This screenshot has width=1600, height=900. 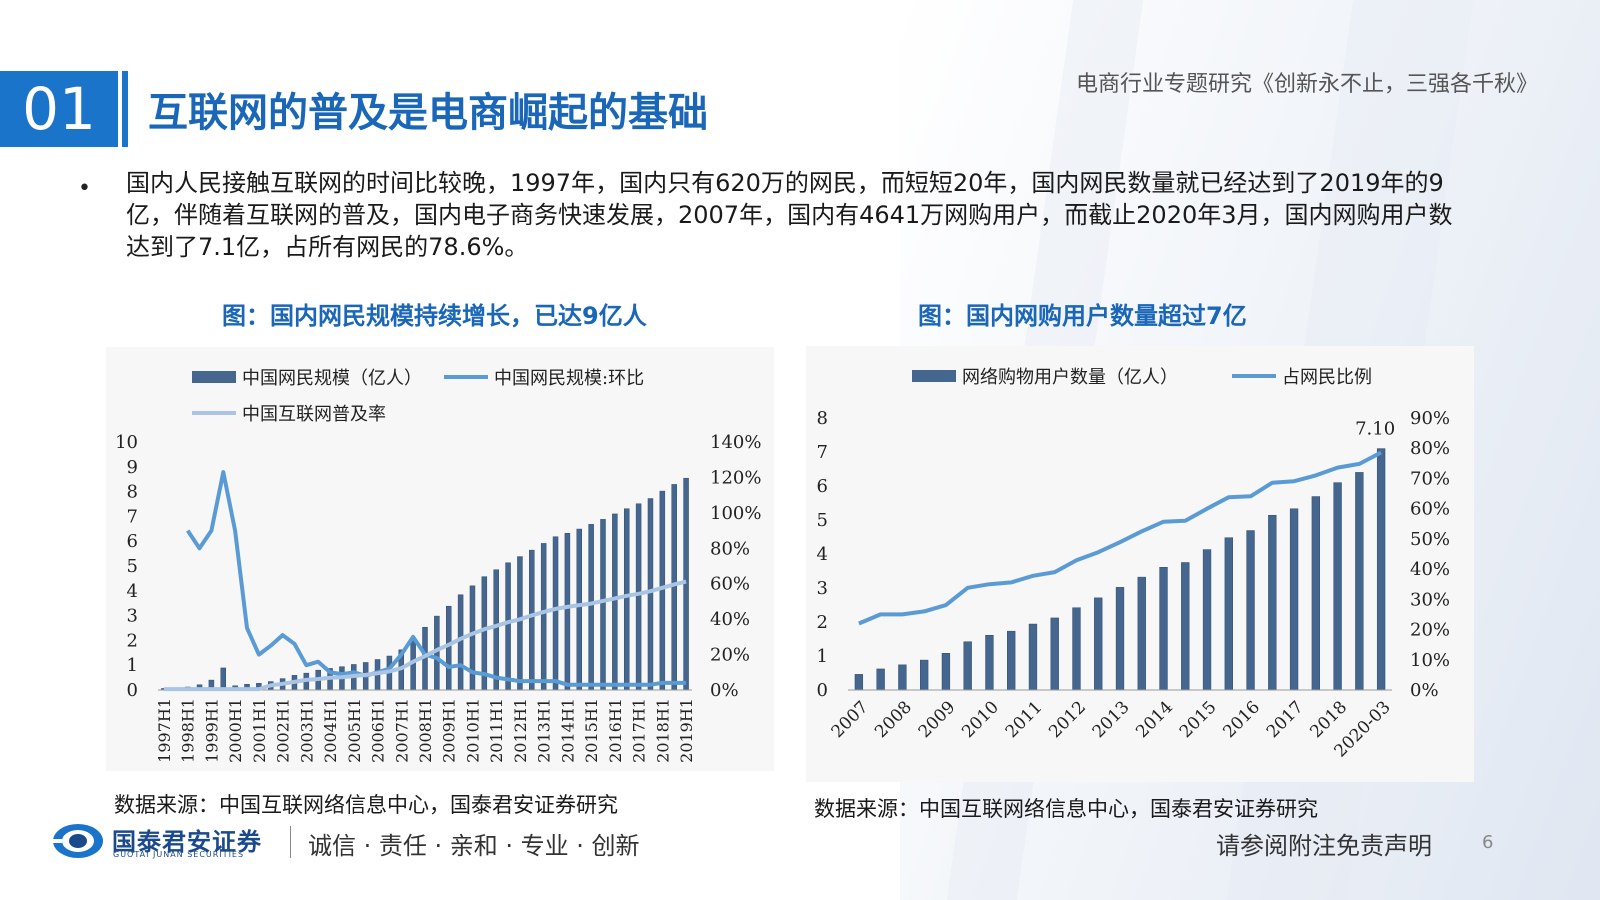 I want to click on y-right-tick-label: 140%, so click(x=735, y=442).